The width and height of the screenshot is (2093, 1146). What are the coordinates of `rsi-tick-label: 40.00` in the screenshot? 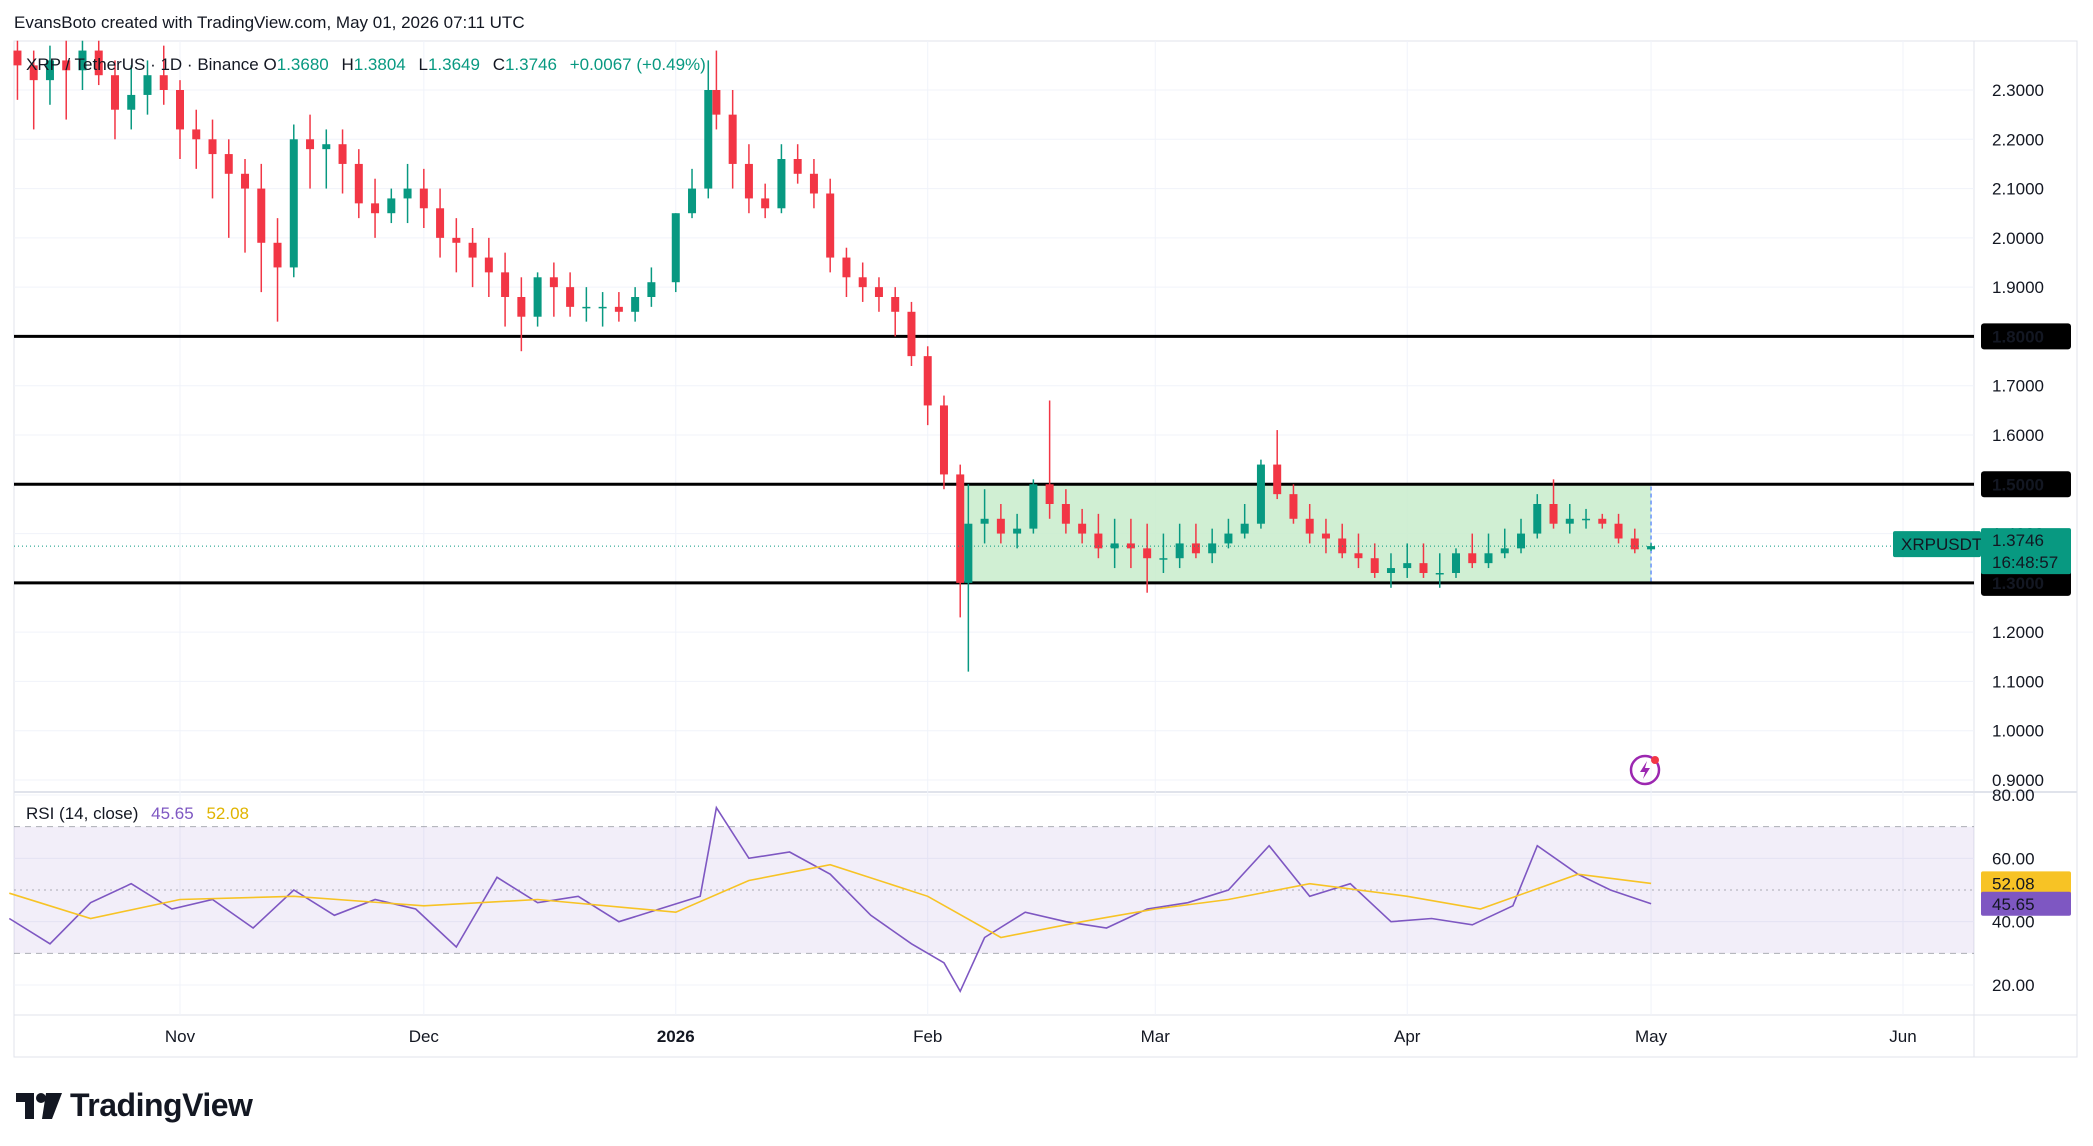 It's located at (2013, 922).